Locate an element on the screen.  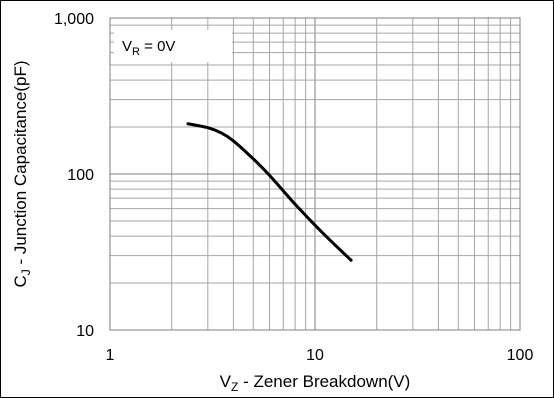
x-axis-label: VZ - Zener Breakdown(V) is located at coordinates (315, 383).